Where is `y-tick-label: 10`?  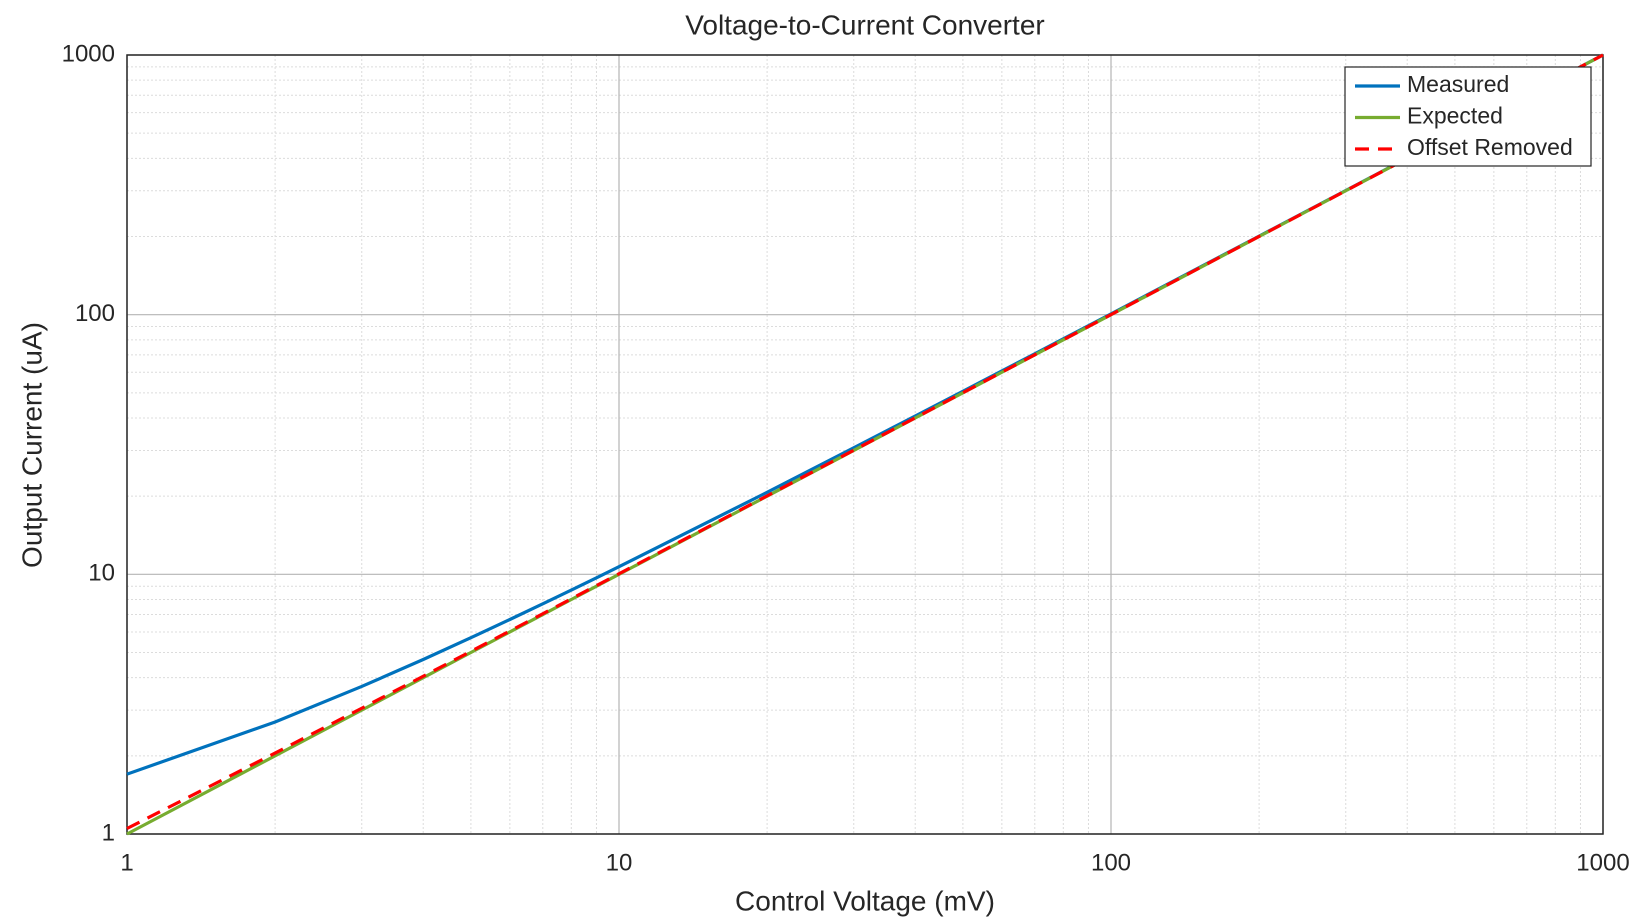 y-tick-label: 10 is located at coordinates (101, 573).